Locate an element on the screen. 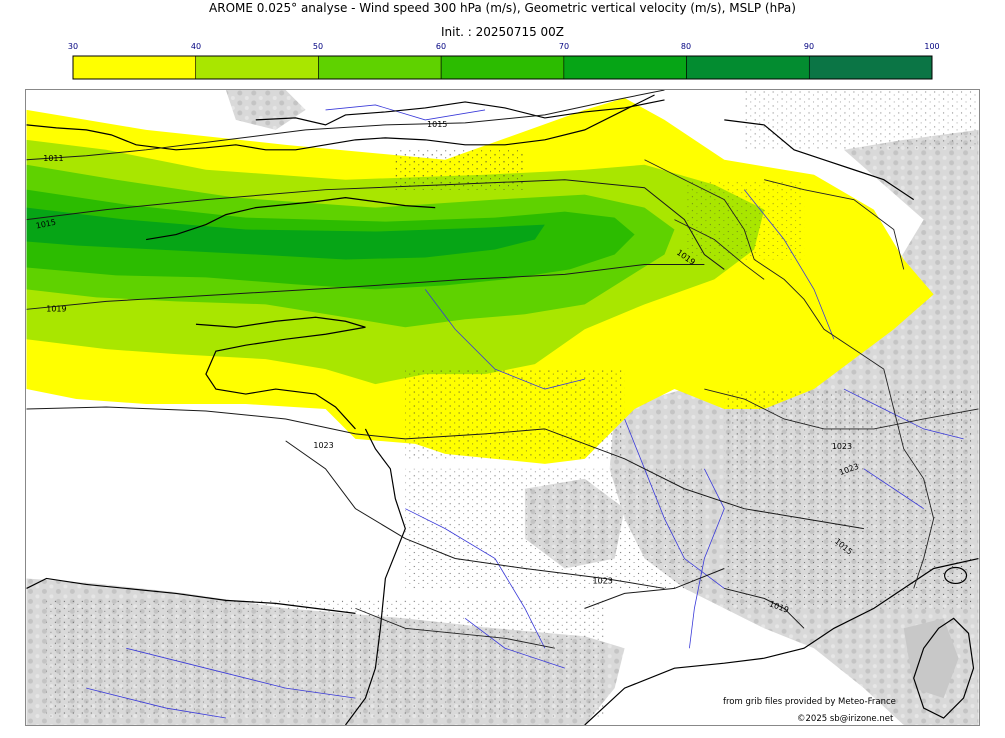  chart-subtitle: Init. : 20250715 00Z is located at coordinates (502, 32).